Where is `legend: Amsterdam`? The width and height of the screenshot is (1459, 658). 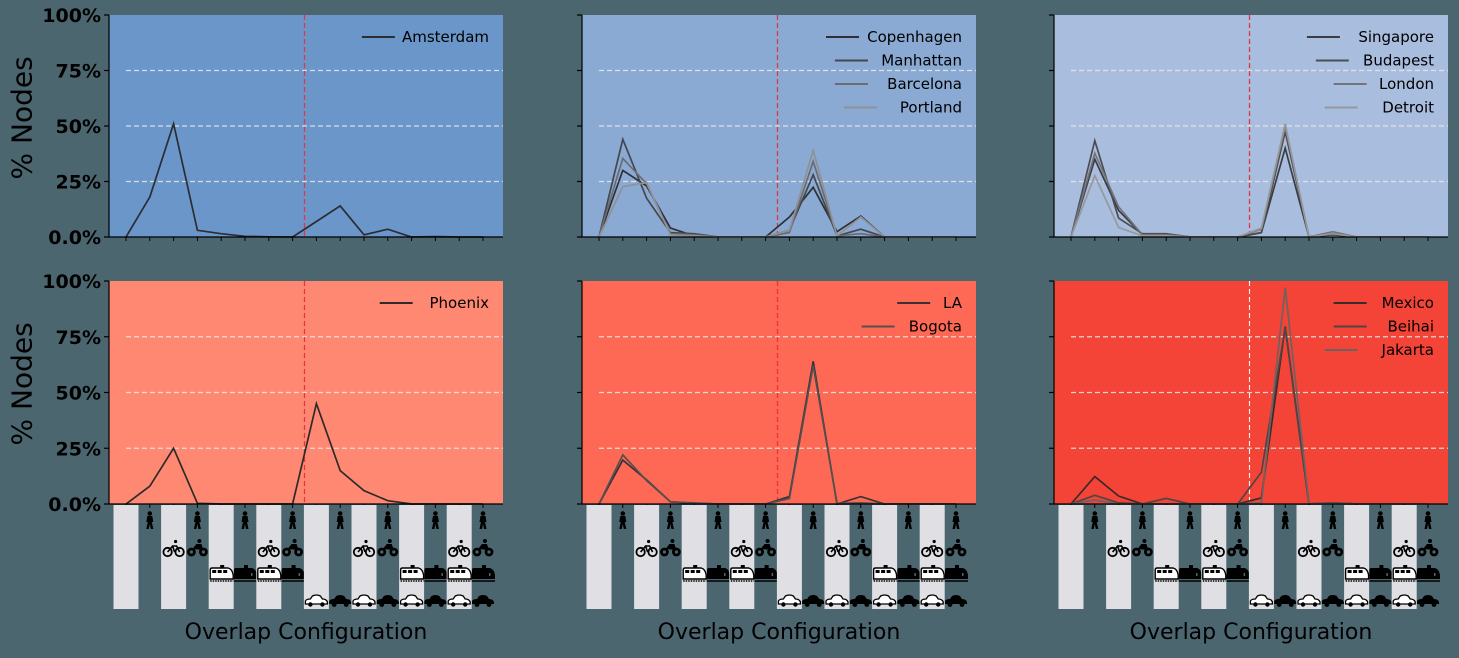 legend: Amsterdam is located at coordinates (425, 37).